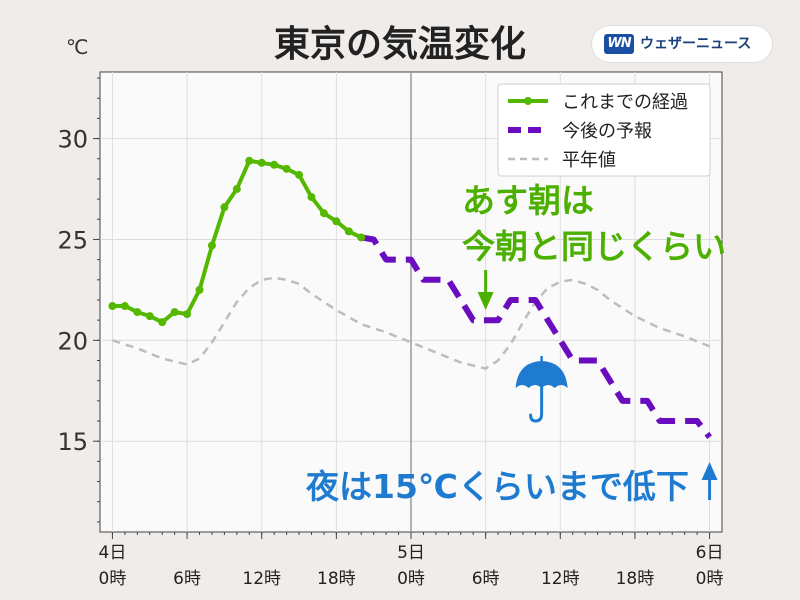 Image resolution: width=800 pixels, height=600 pixels. Describe the element at coordinates (536, 403) in the screenshot. I see `umbrella-handle` at that location.